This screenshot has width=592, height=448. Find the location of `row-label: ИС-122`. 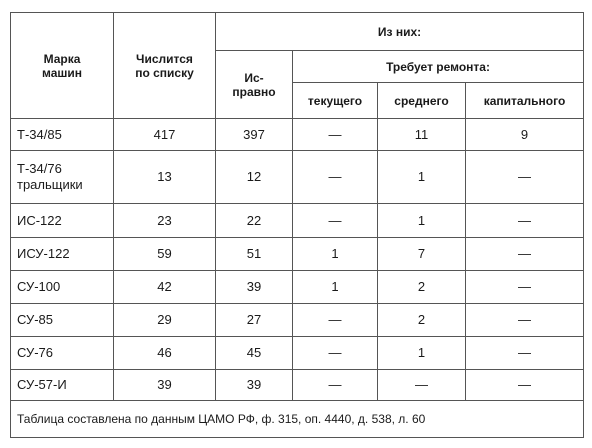

row-label: ИС-122 is located at coordinates (62, 220).